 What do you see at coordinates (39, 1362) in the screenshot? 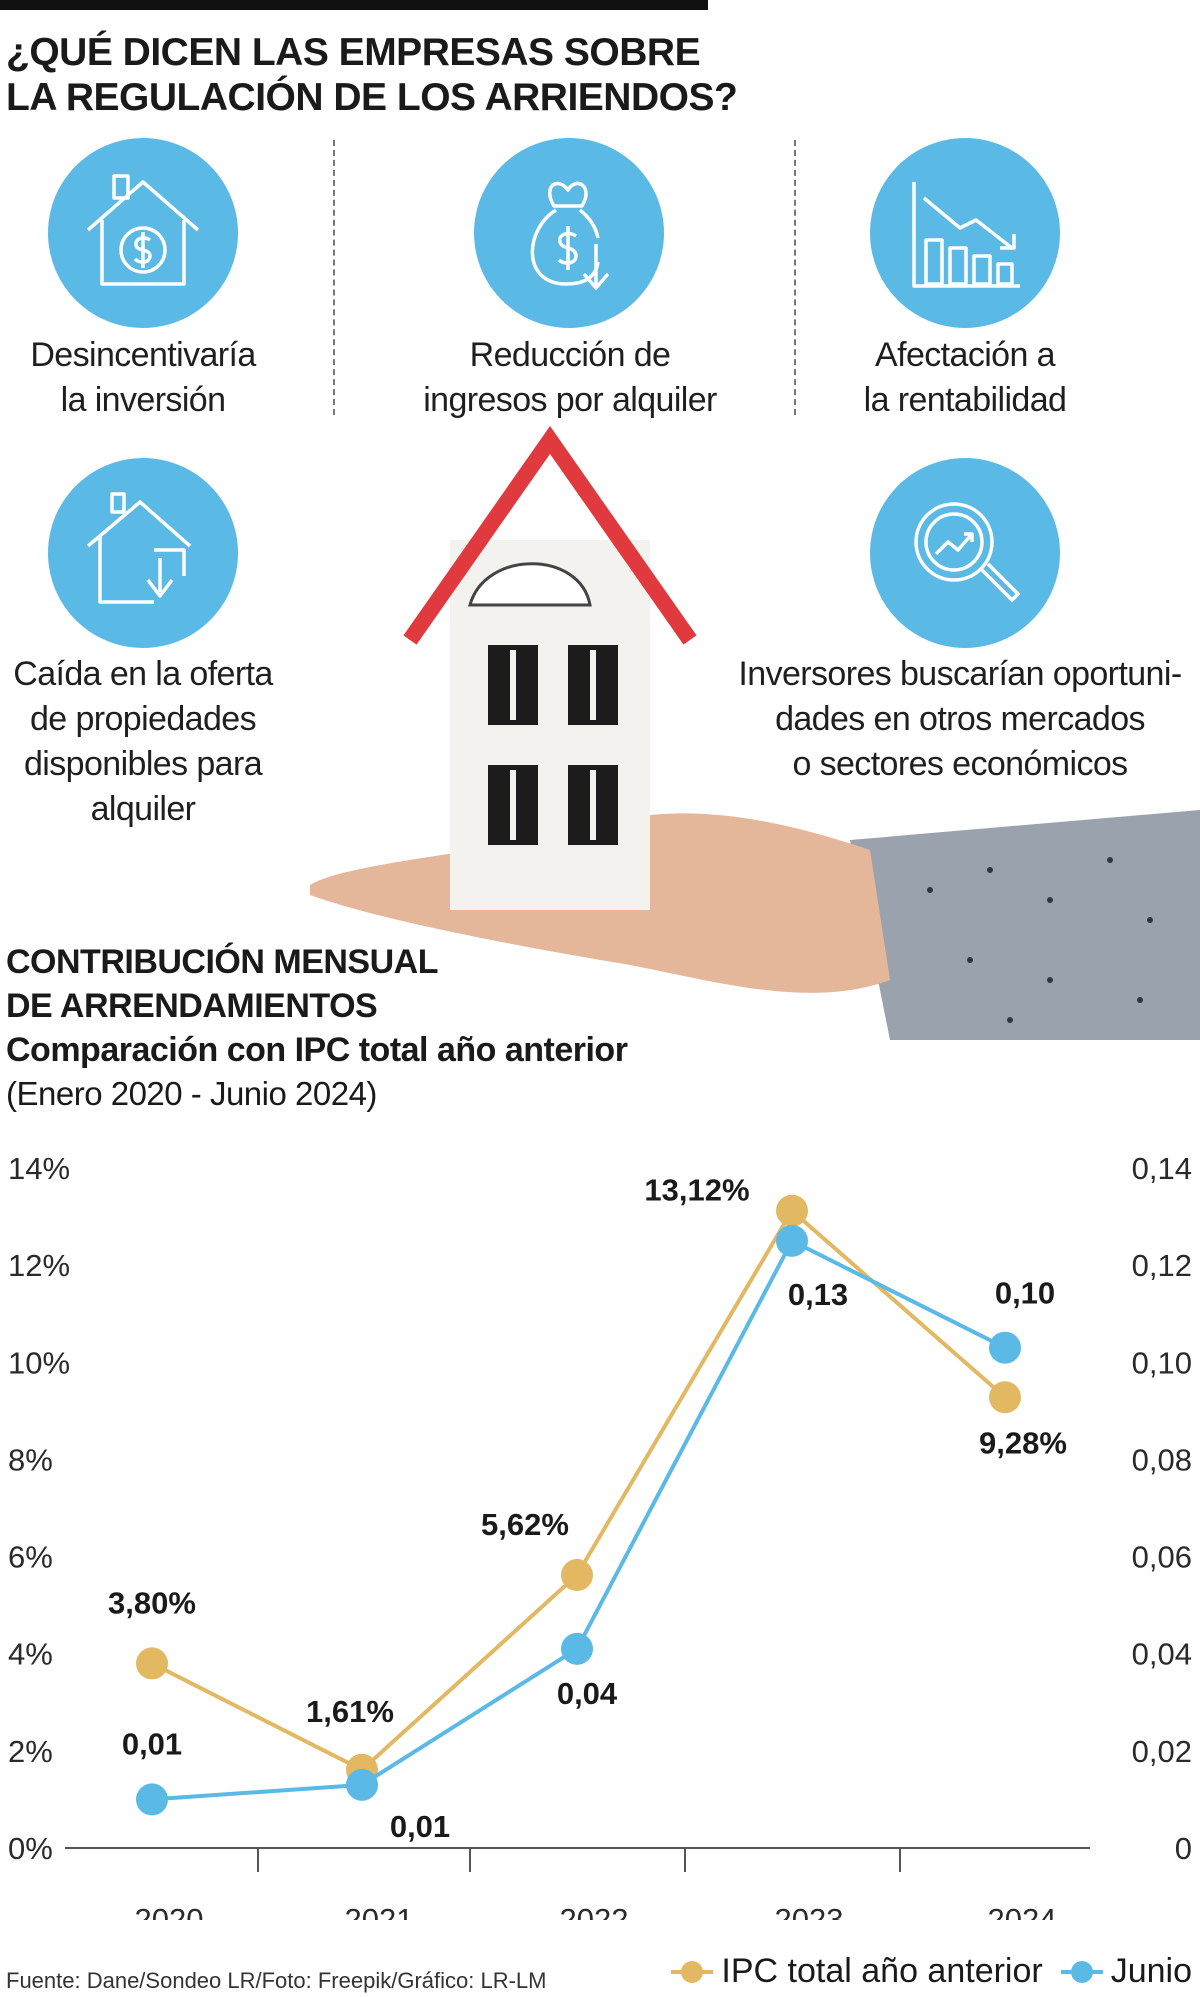
I see `y-left-tick-label: 10%` at bounding box center [39, 1362].